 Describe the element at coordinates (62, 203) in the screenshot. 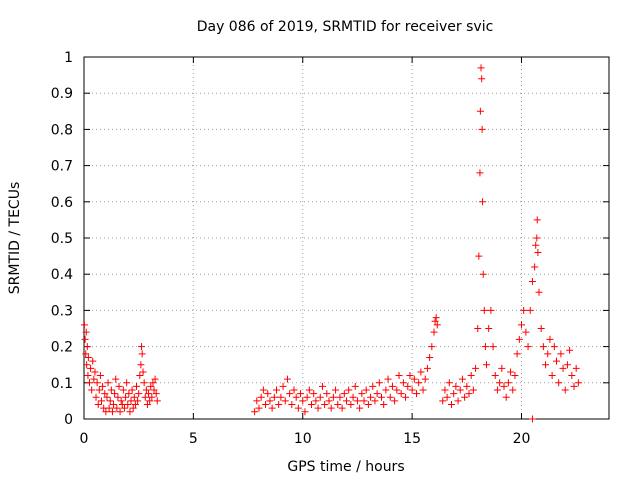

I see `y-tick-label: 0.6` at that location.